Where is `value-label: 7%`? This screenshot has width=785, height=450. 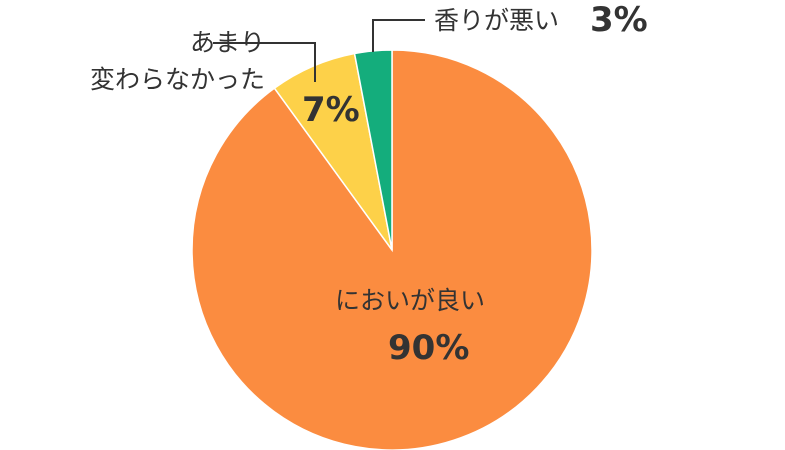 value-label: 7% is located at coordinates (331, 110).